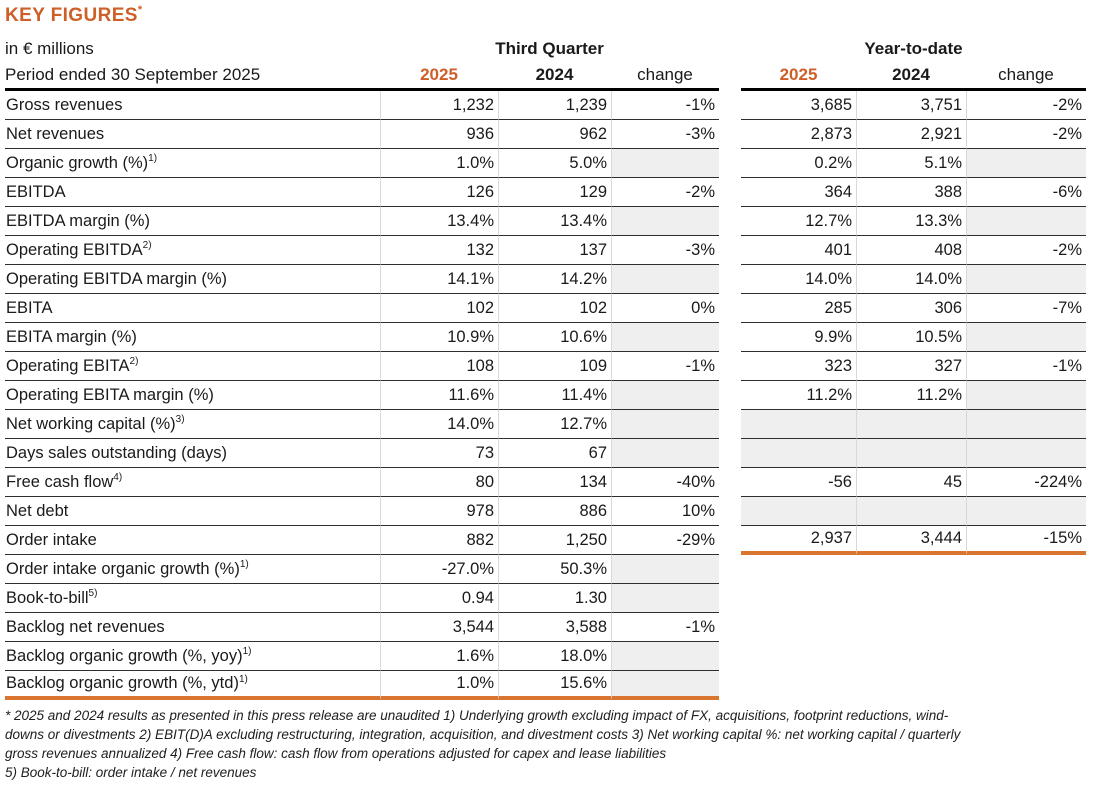 Image resolution: width=1113 pixels, height=792 pixels. Describe the element at coordinates (123, 568) in the screenshot. I see `row-label-text: Order intake organic growth (%)` at that location.